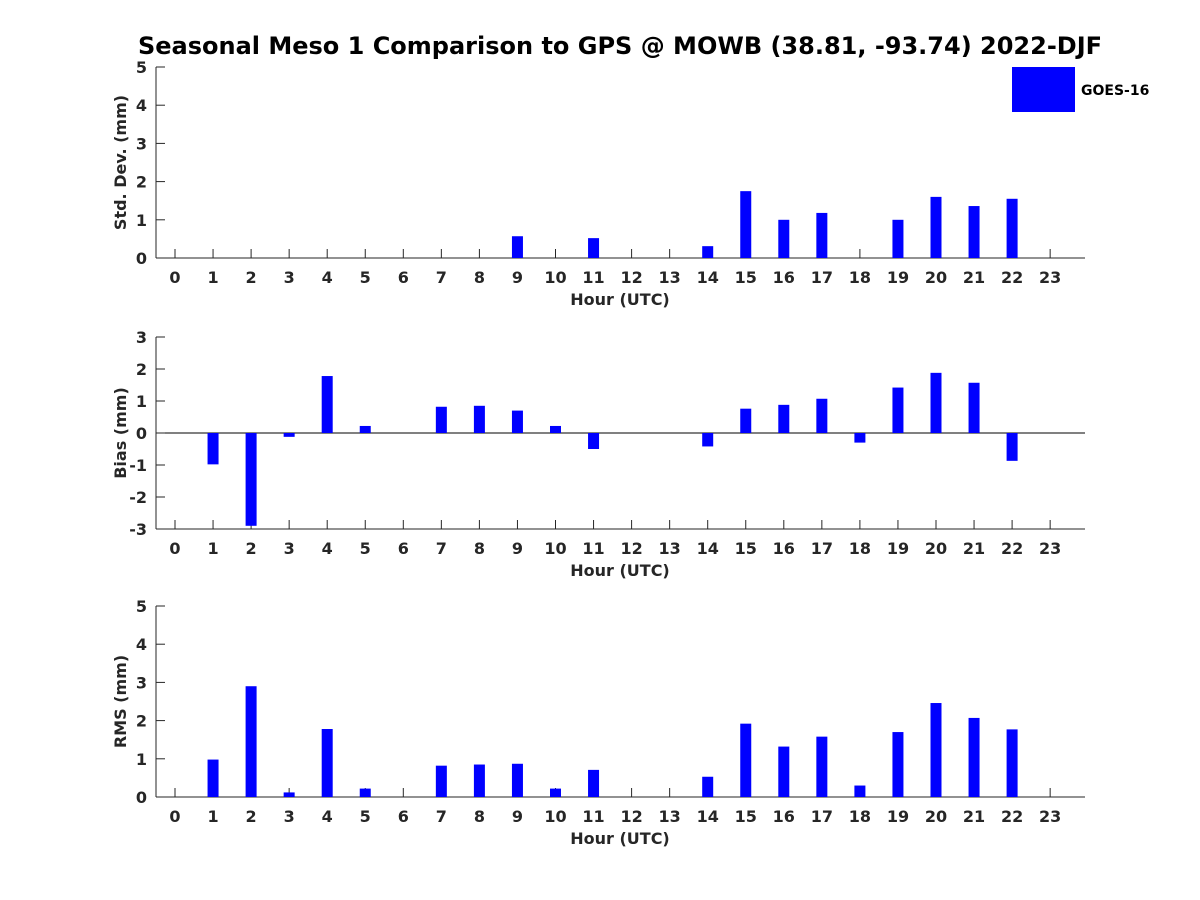 The width and height of the screenshot is (1200, 900). Describe the element at coordinates (251, 277) in the screenshot. I see `std-dev-xtick-label: 2` at that location.